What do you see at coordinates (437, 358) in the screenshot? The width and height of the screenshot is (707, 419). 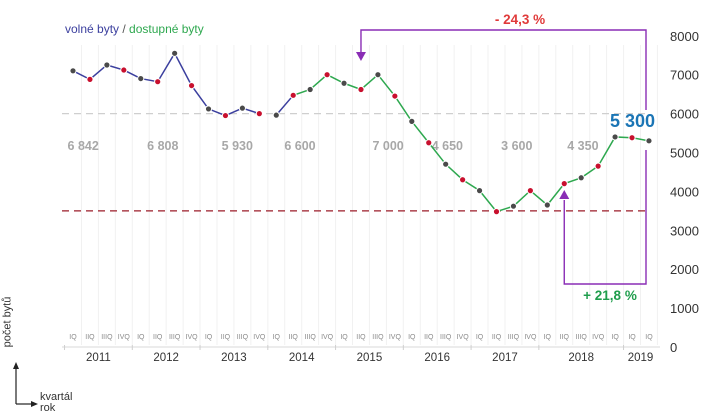 I see `year-label: 2016` at bounding box center [437, 358].